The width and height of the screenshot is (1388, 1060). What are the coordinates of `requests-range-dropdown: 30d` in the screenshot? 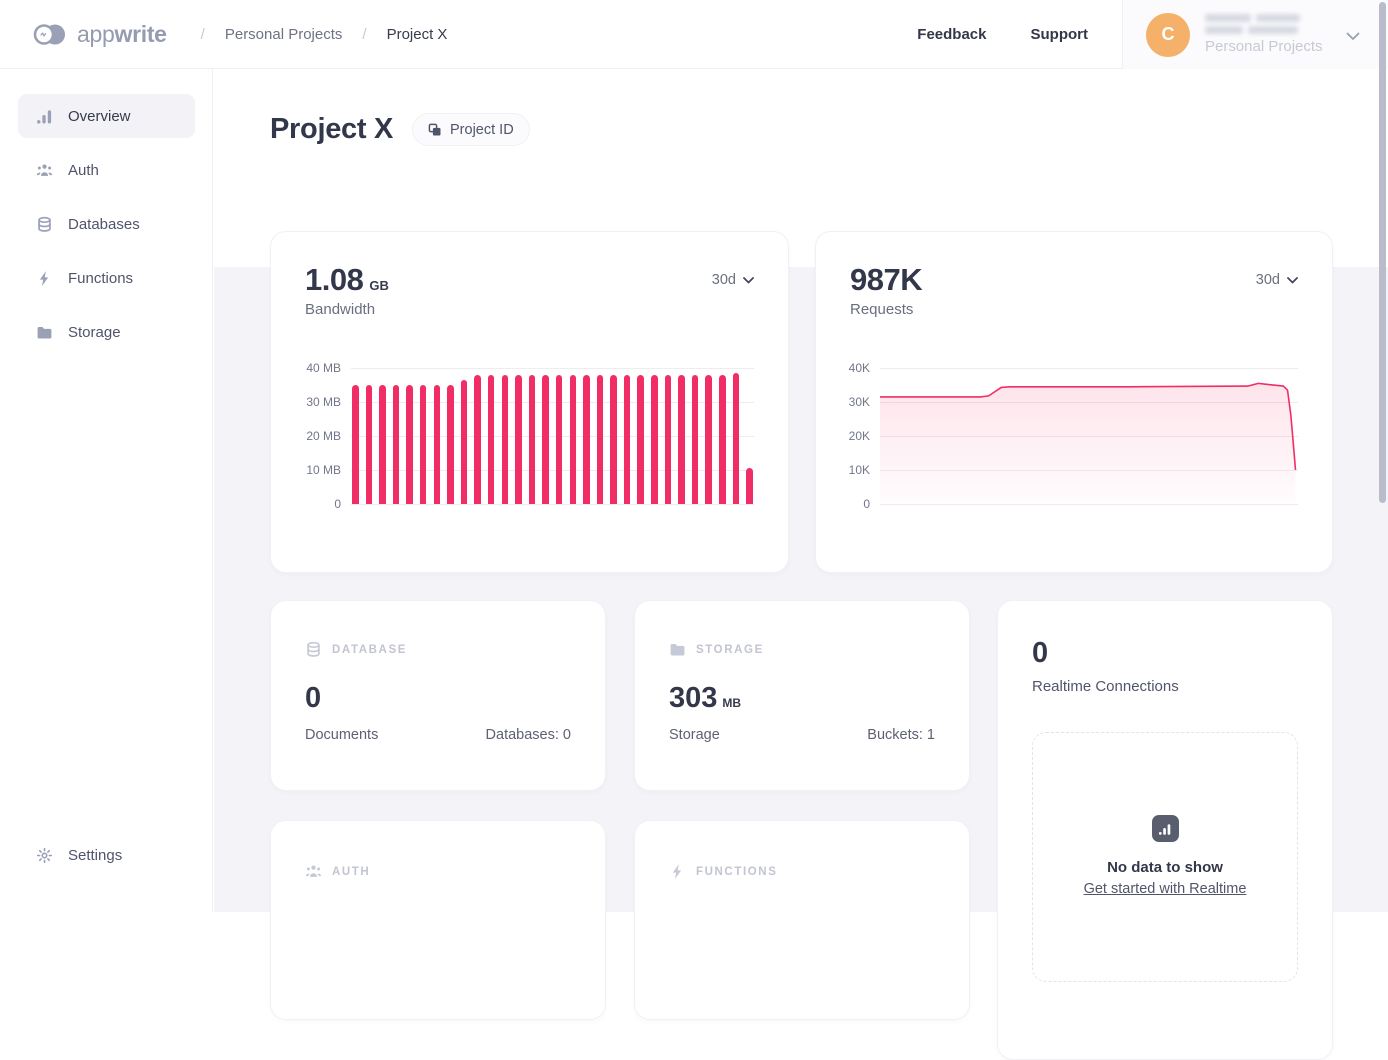 It's located at (1277, 280).